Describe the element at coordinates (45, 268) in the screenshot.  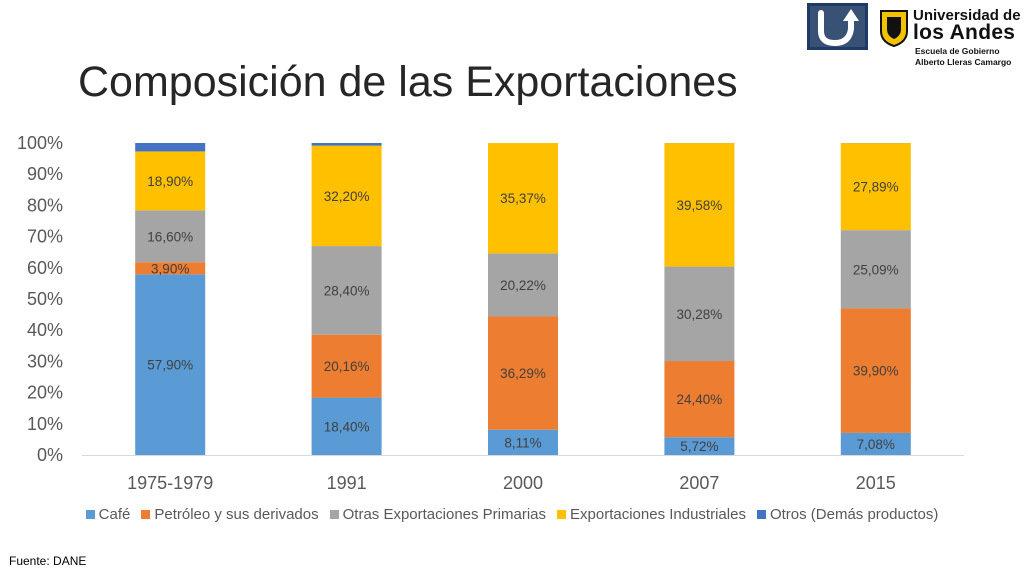
I see `y-tick-label: 60%` at that location.